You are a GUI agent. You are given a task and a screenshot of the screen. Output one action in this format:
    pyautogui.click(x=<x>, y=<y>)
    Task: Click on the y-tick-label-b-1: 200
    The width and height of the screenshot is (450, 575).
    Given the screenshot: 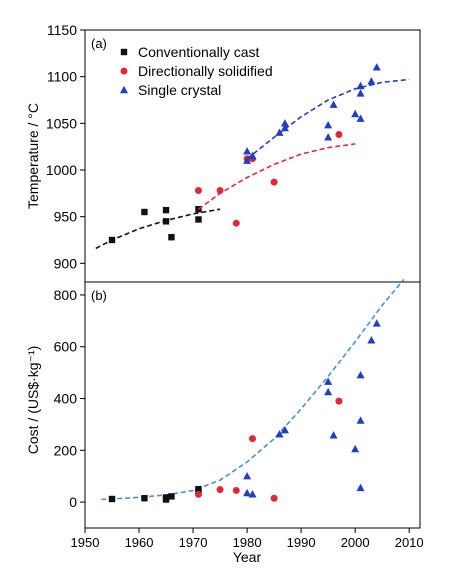 What is the action you would take?
    pyautogui.click(x=66, y=450)
    